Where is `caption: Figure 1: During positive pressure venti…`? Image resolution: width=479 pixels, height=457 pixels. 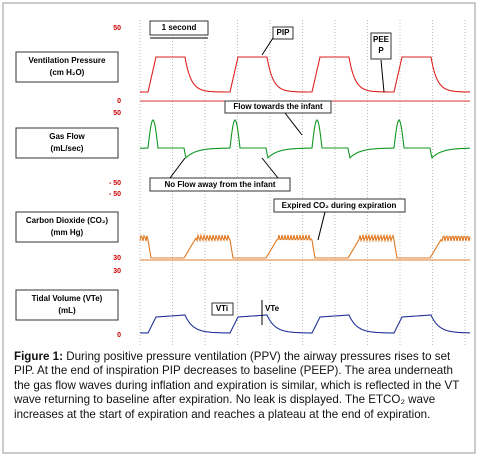
caption: Figure 1: During positive pressure venti… is located at coordinates (240, 386).